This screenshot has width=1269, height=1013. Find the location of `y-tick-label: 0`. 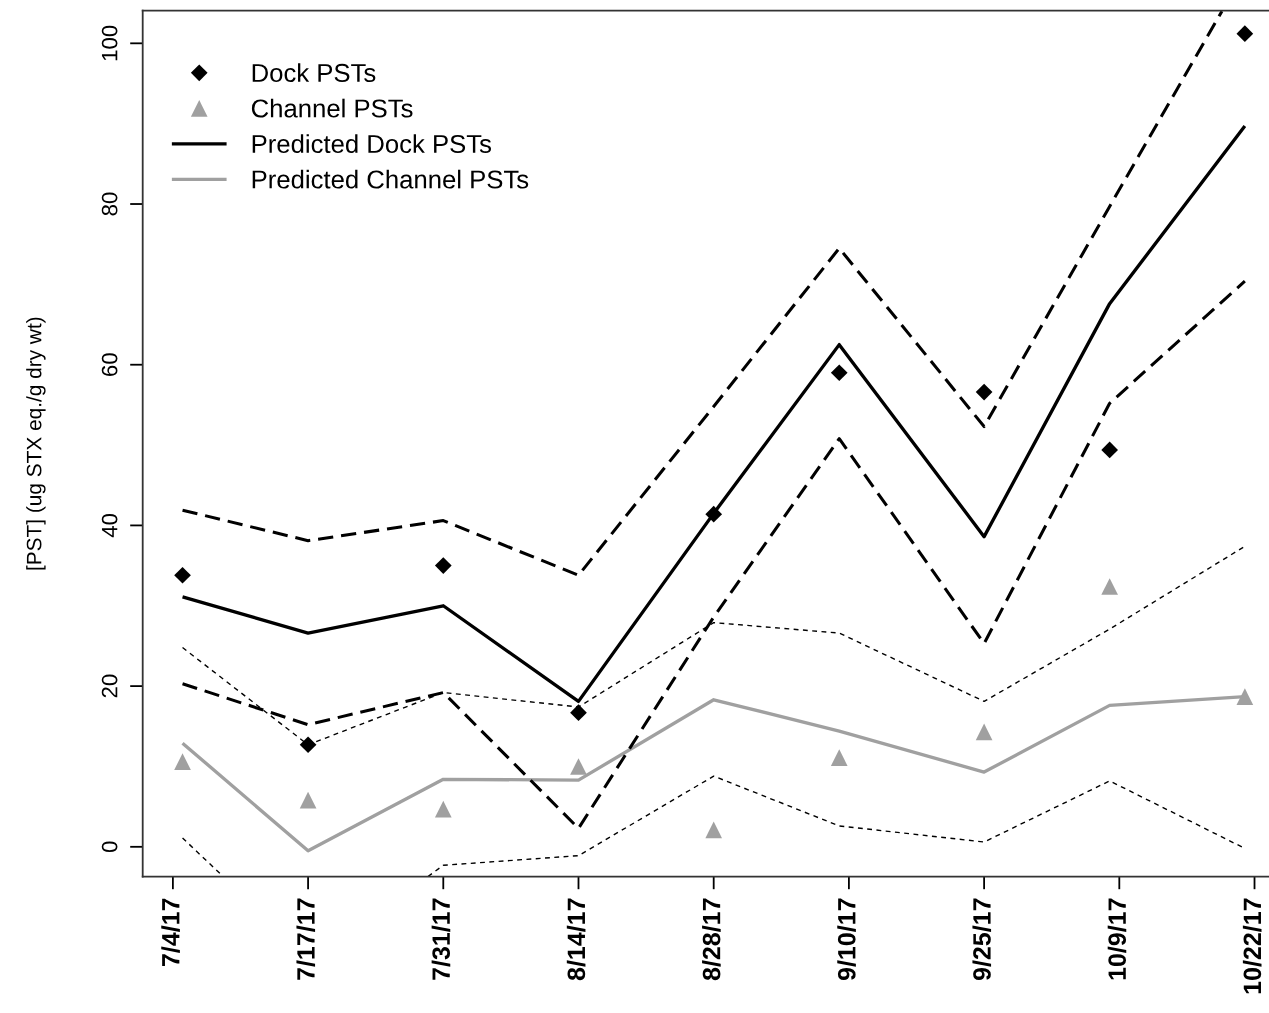

y-tick-label: 0 is located at coordinates (109, 847).